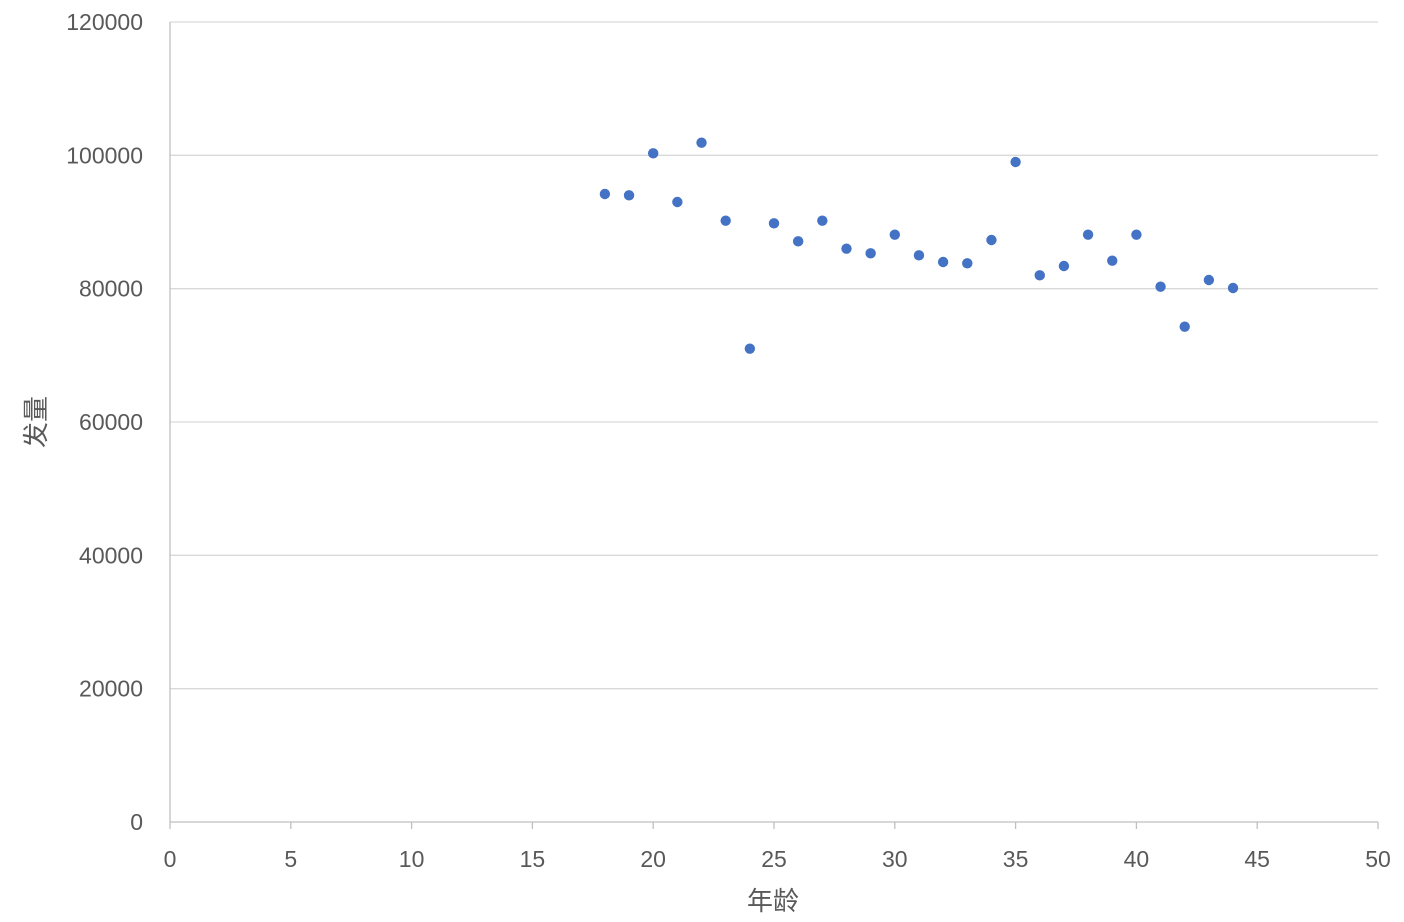 The width and height of the screenshot is (1404, 922). I want to click on x-tick-label: 45, so click(1257, 859).